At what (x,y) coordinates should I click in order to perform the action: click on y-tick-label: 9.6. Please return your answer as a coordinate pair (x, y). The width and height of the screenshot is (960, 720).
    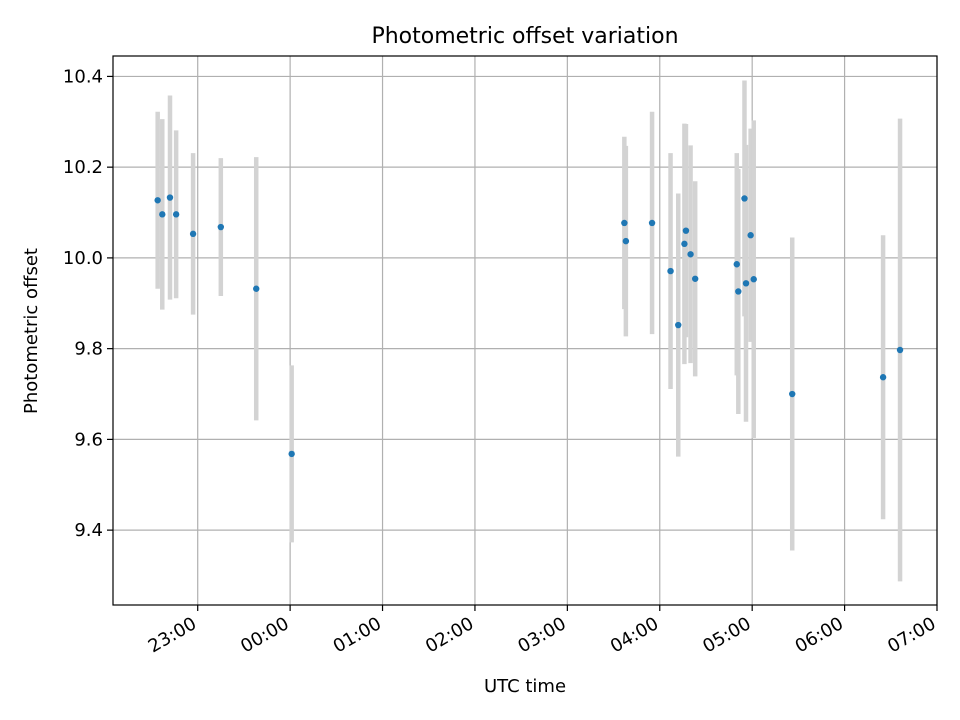
    Looking at the image, I should click on (88, 439).